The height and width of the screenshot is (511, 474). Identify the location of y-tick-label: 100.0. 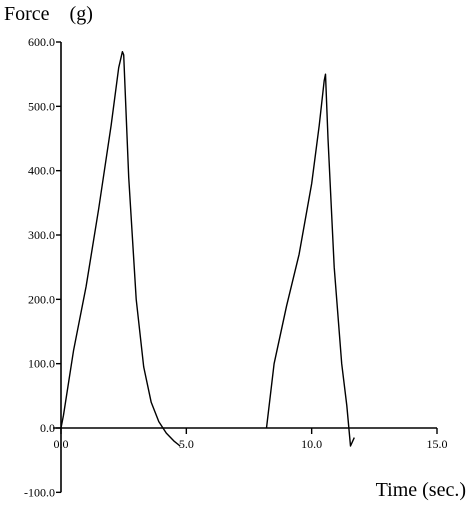
(41, 364).